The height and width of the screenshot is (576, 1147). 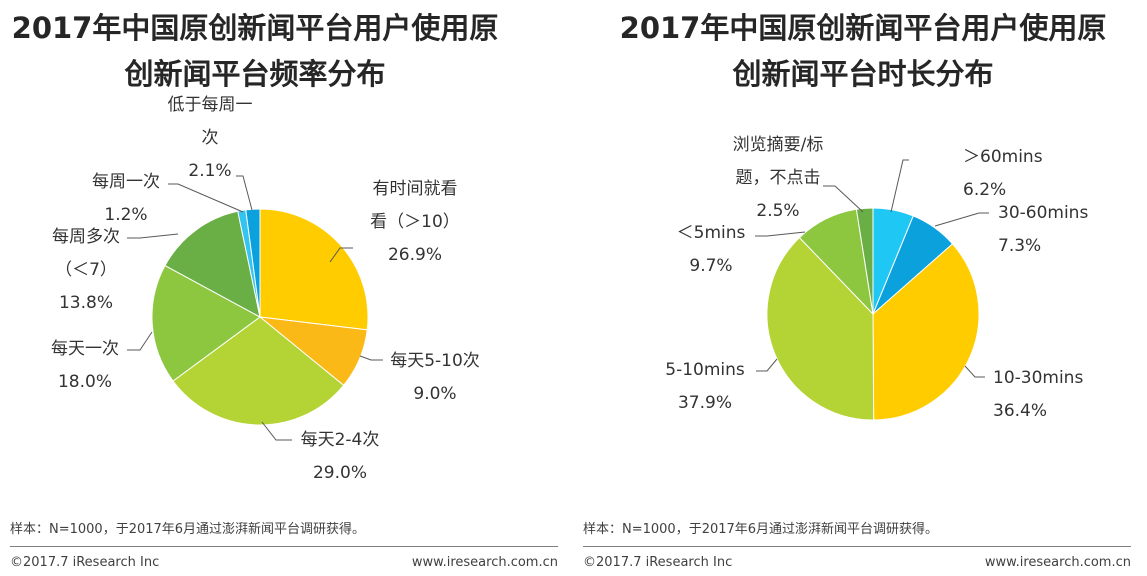 I want to click on slice-category-label: 30-60mins, so click(x=1043, y=213).